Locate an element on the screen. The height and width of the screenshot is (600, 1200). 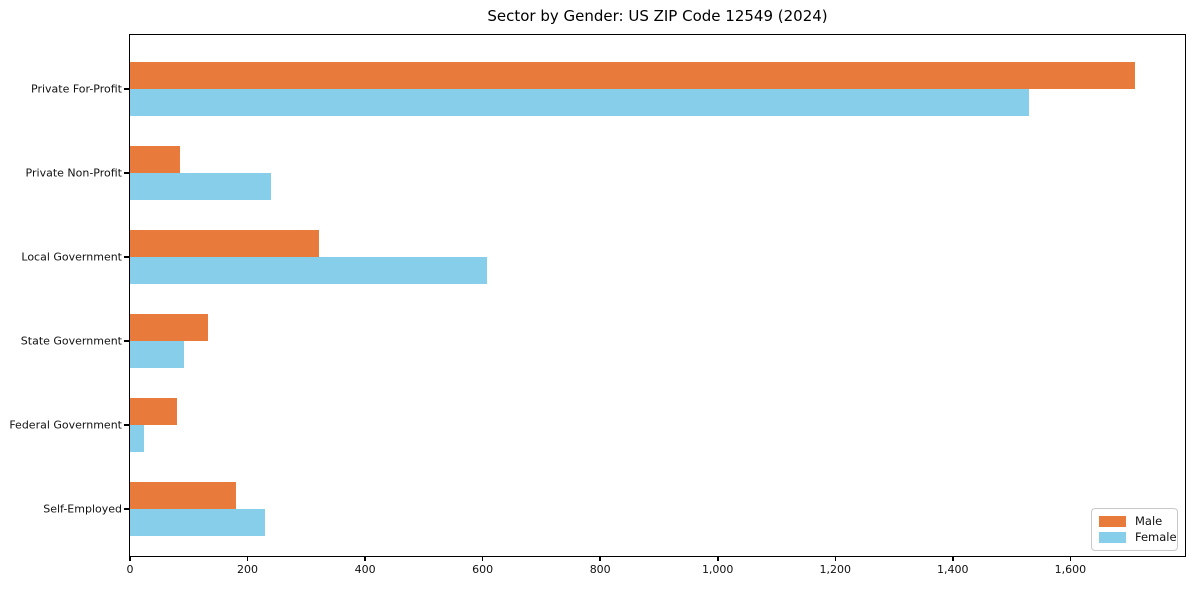
y-tick-label-private-for-profit: Private For-Profit is located at coordinates (76, 89).